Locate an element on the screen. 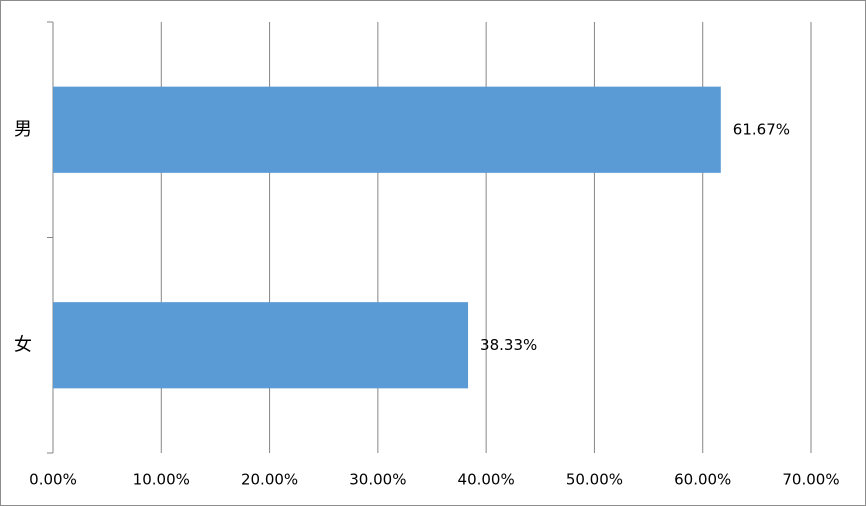 This screenshot has height=506, width=866. y-tick-label: 男 is located at coordinates (23, 129).